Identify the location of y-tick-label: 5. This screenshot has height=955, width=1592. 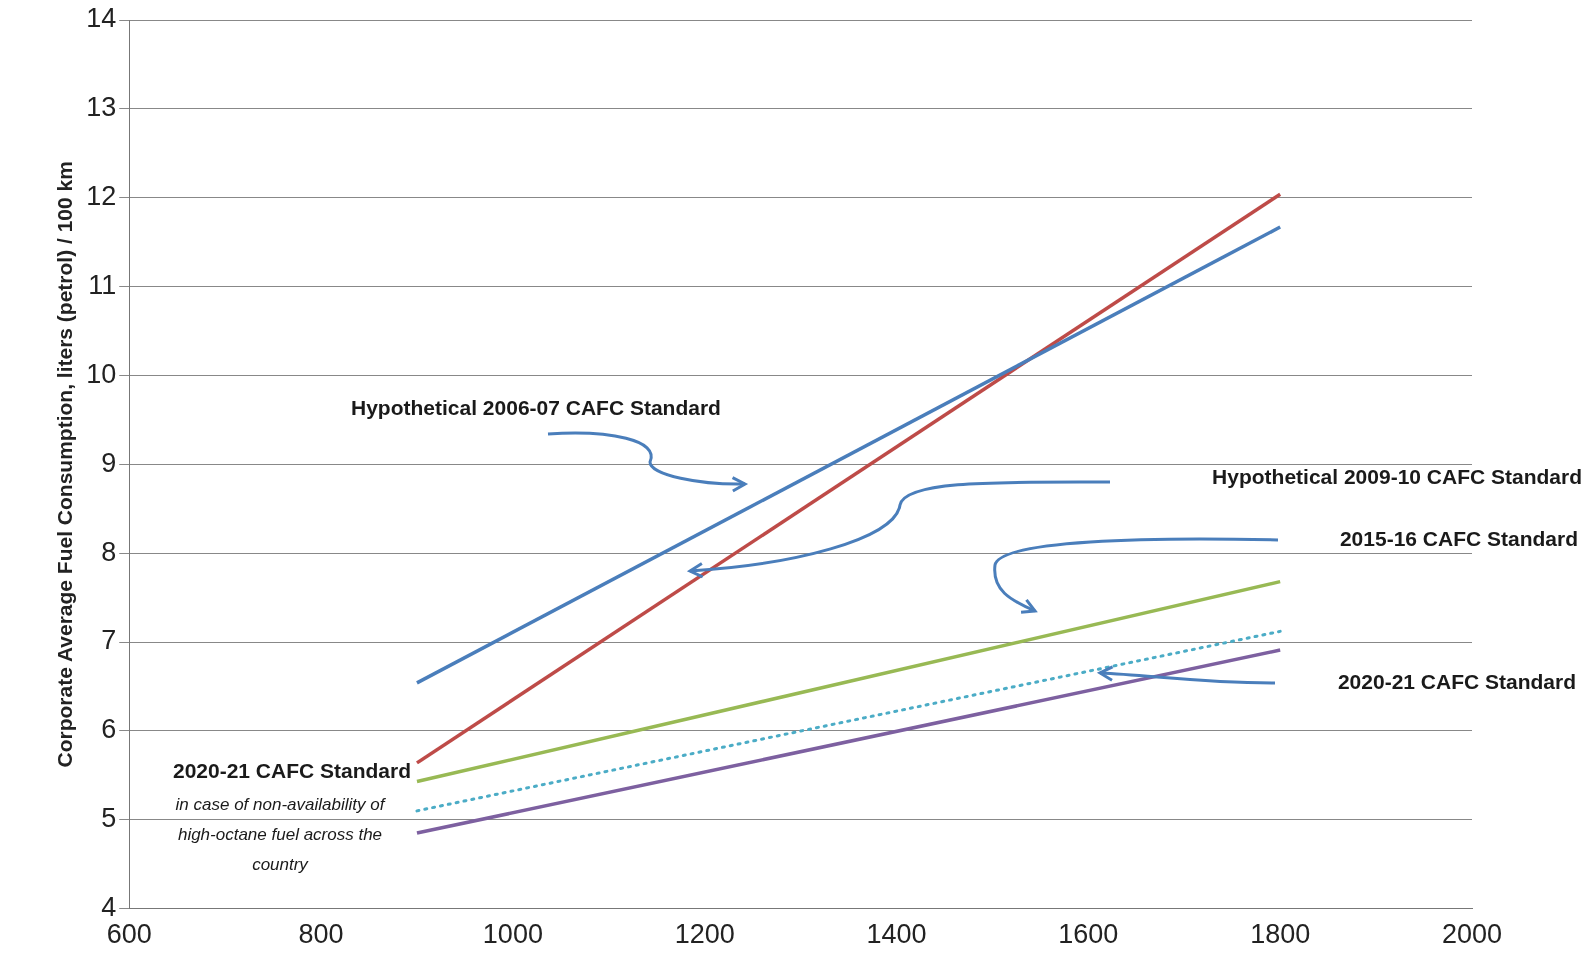
(109, 818).